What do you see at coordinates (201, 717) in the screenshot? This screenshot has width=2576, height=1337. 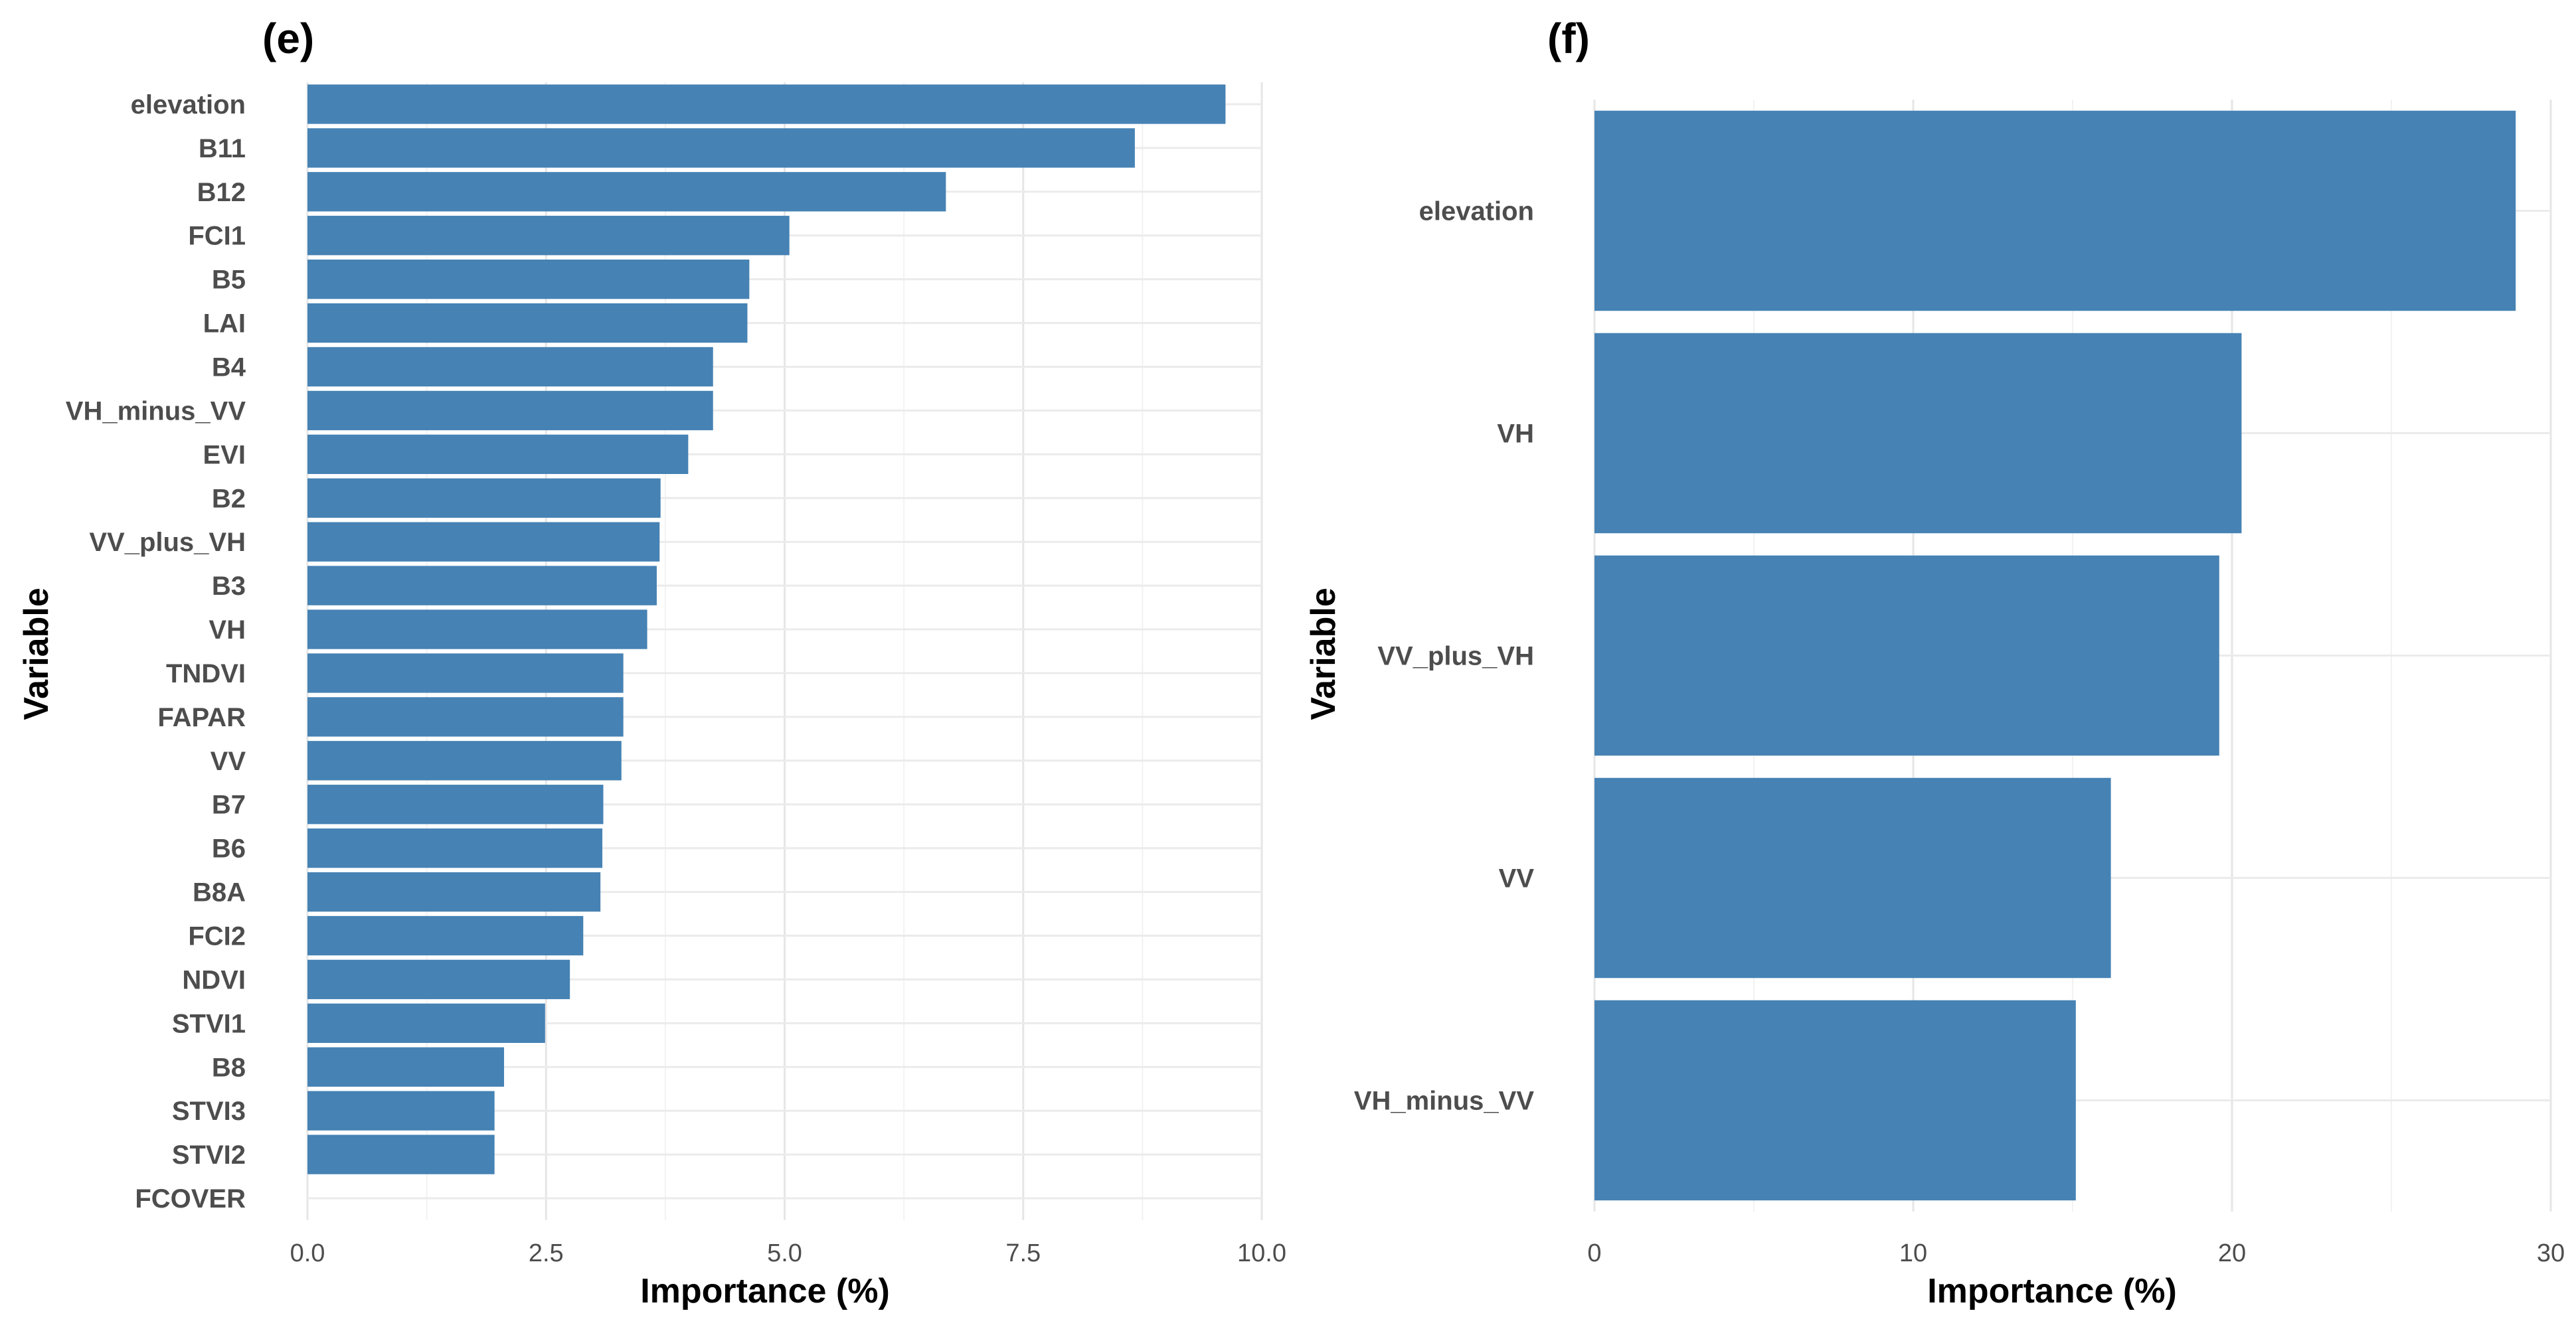 I see `category-label: FAPAR` at bounding box center [201, 717].